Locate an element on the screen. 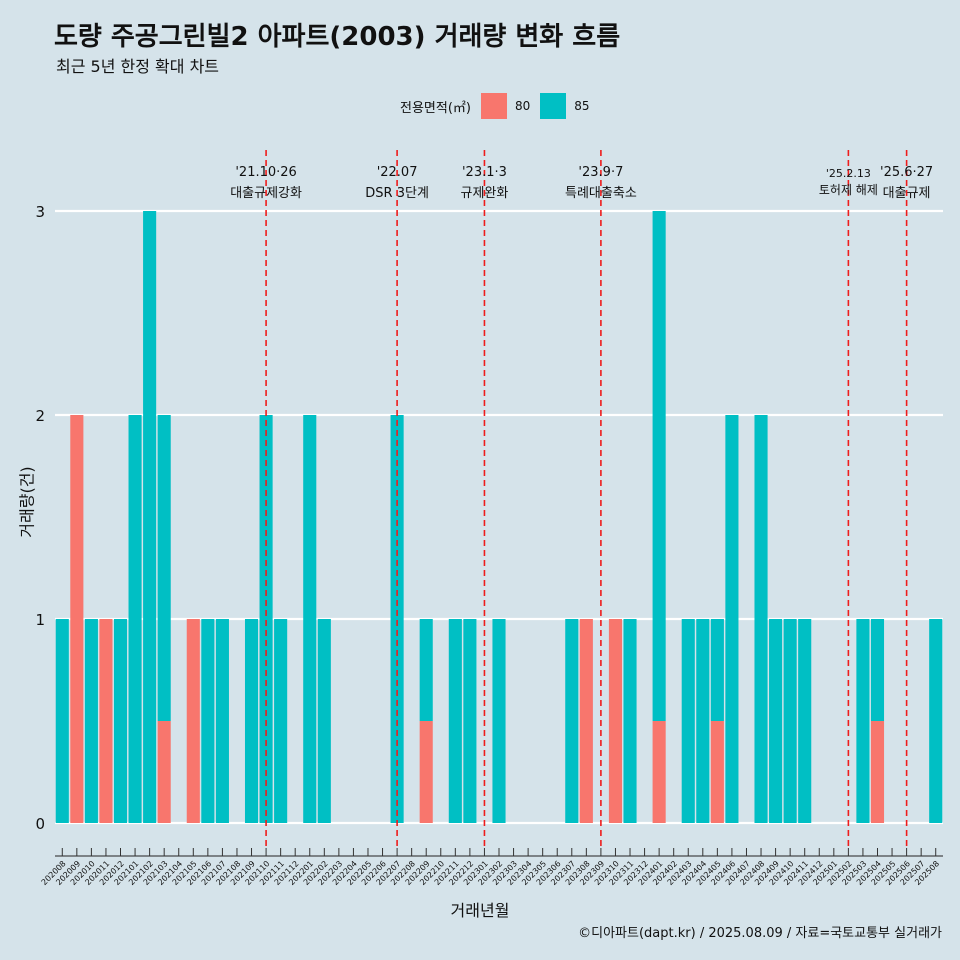  event-label: 특례대출축소 is located at coordinates (601, 193).